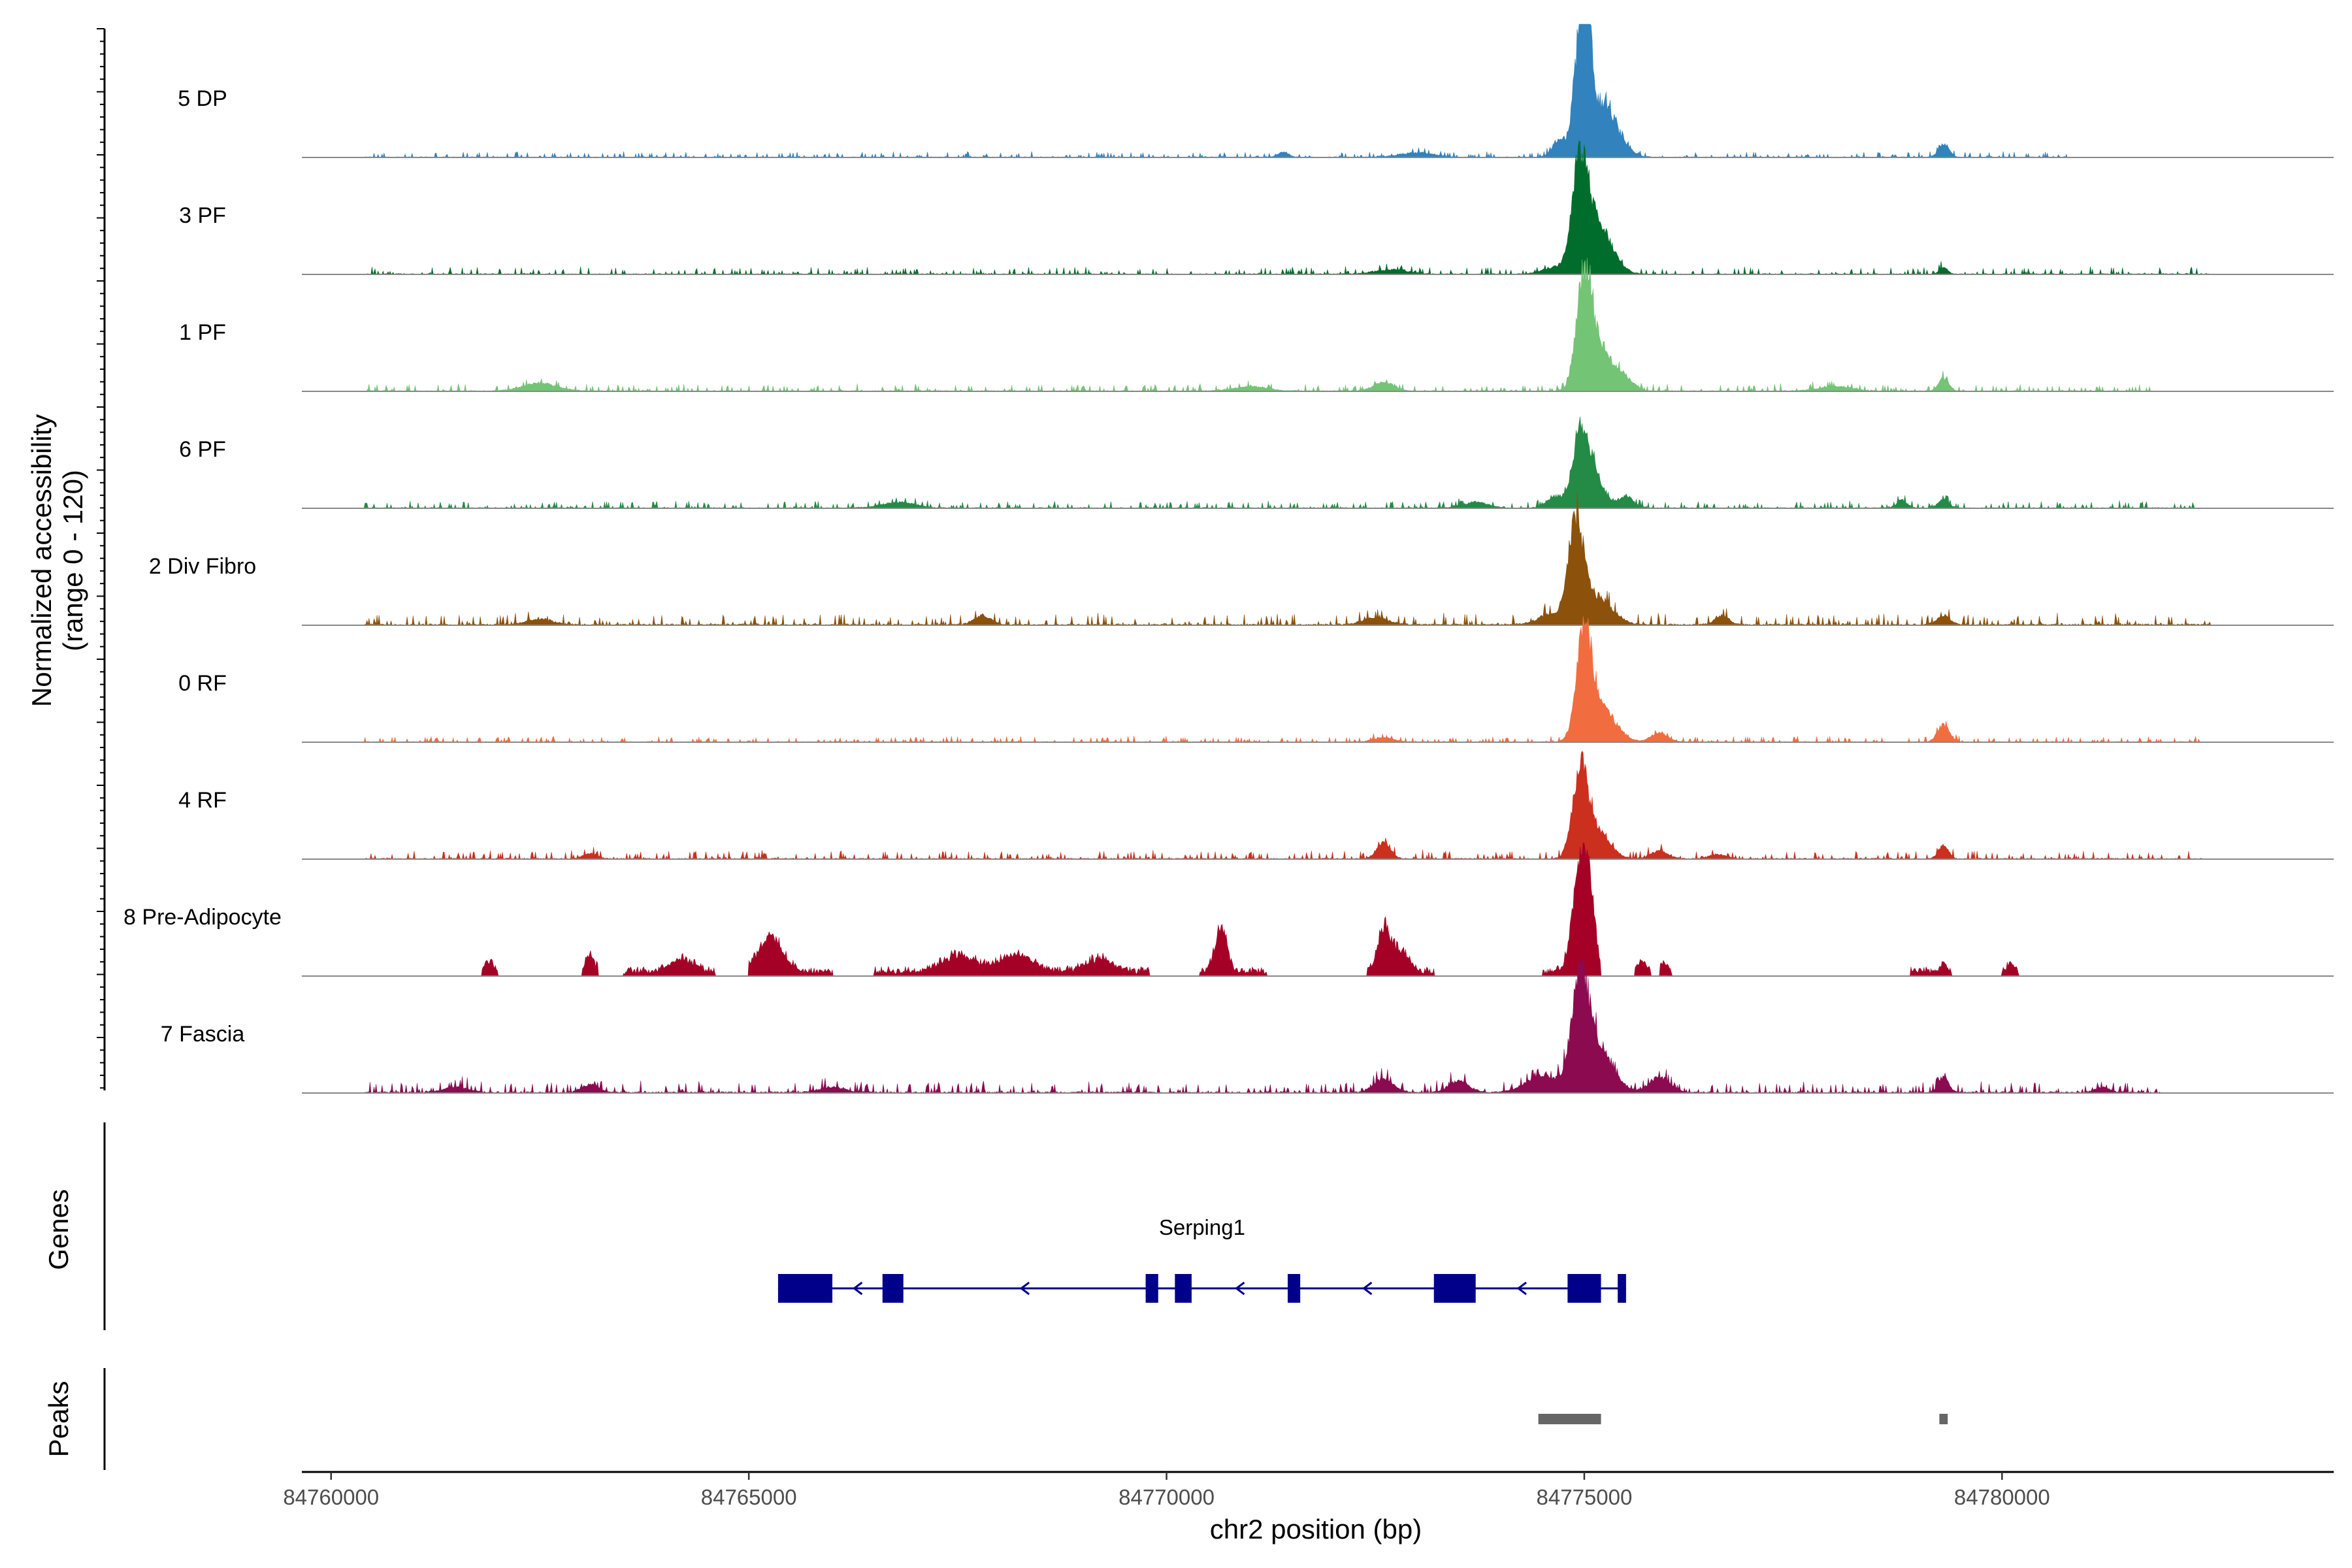 The image size is (2352, 1568). I want to click on track-3-pf: 3 PF, so click(1256, 208).